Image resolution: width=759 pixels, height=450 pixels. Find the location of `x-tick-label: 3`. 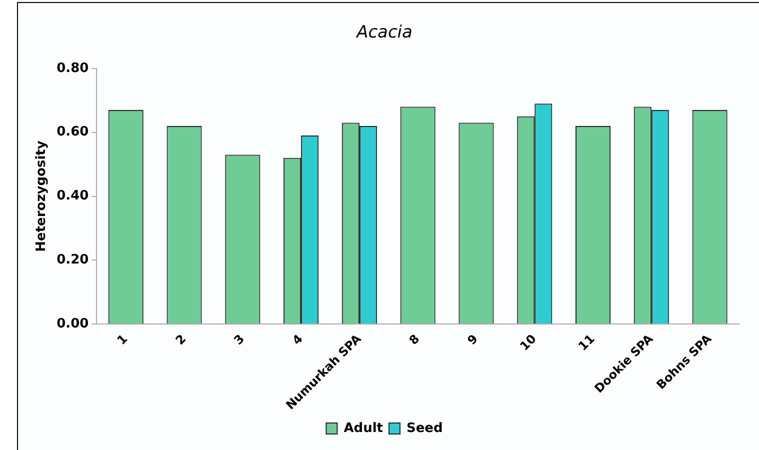

x-tick-label: 3 is located at coordinates (239, 340).